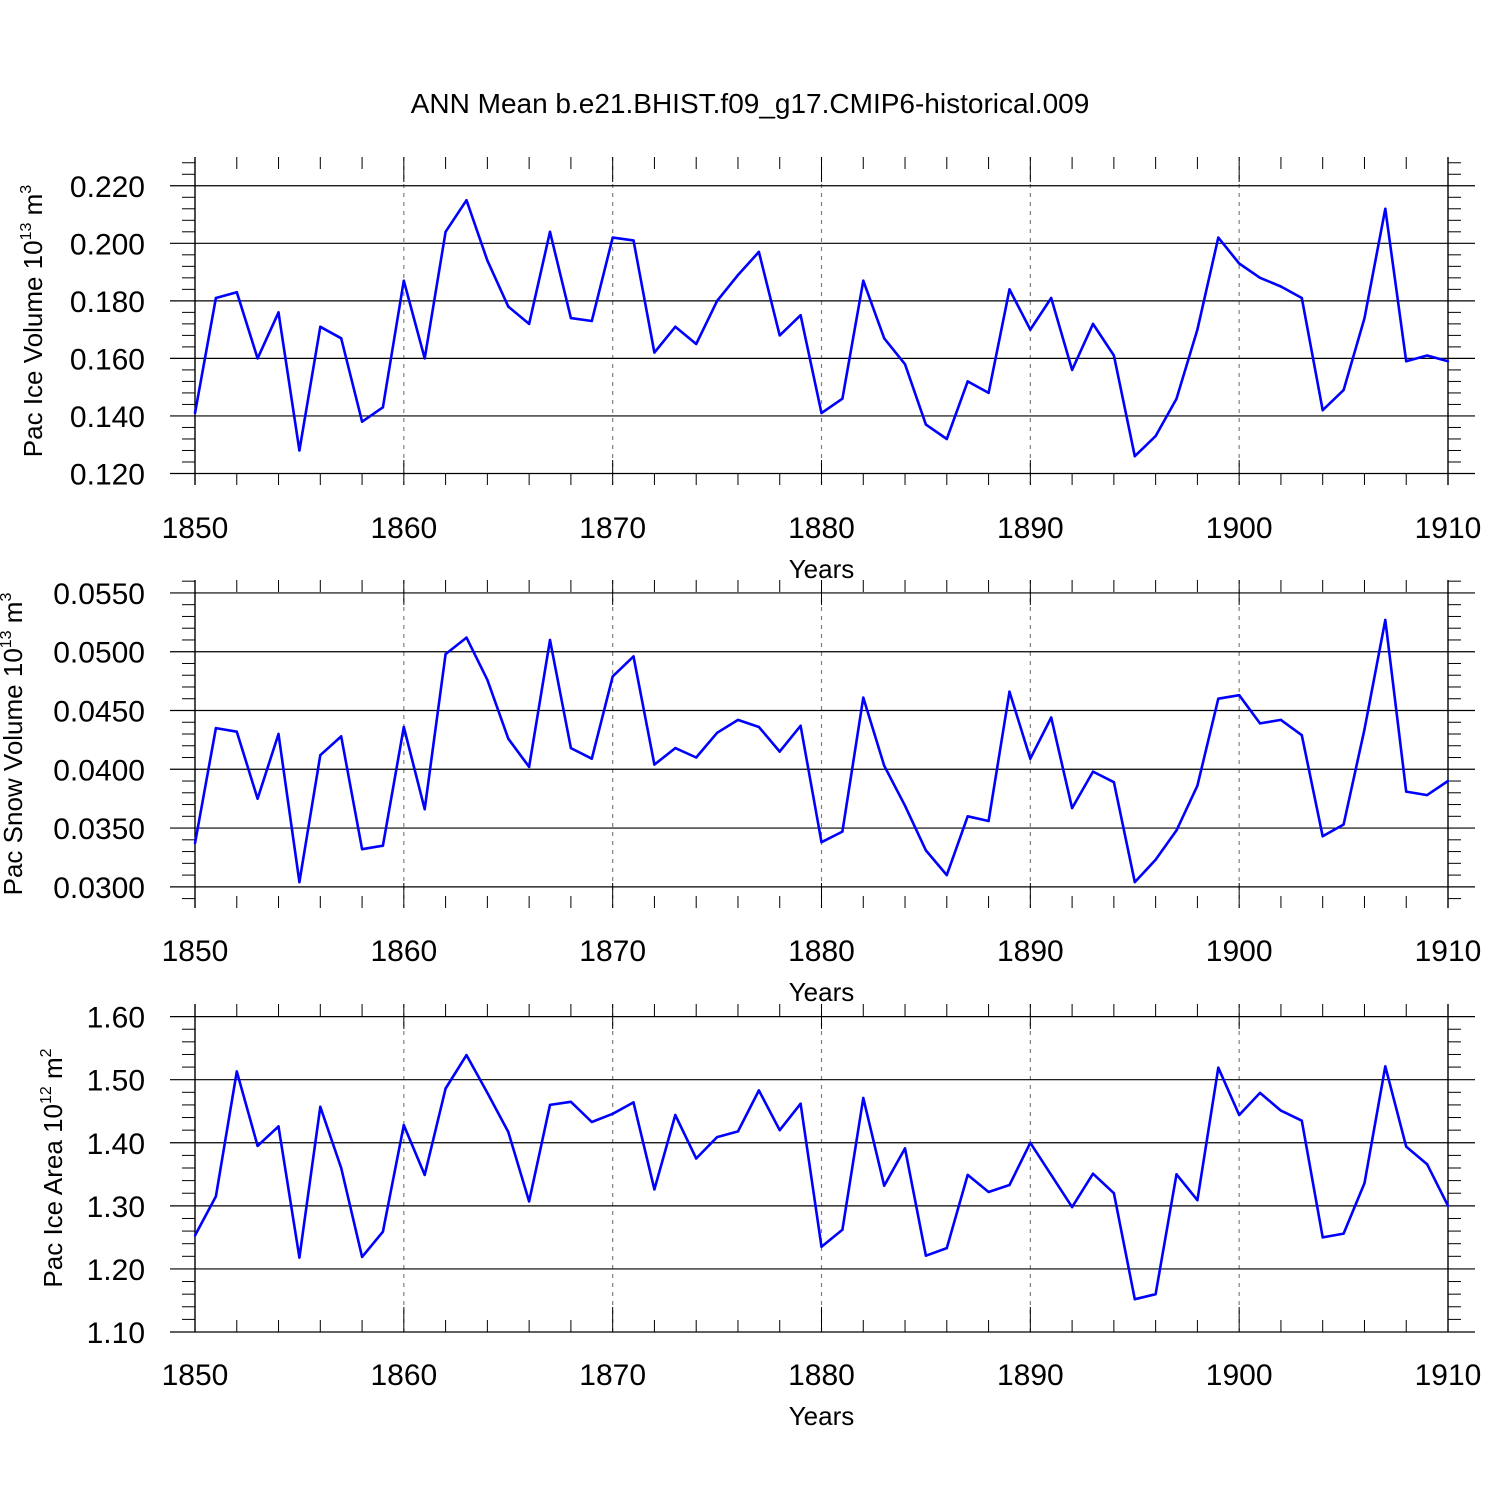 This screenshot has width=1500, height=1500. Describe the element at coordinates (116, 1207) in the screenshot. I see `y-tick-label: 1.30` at that location.